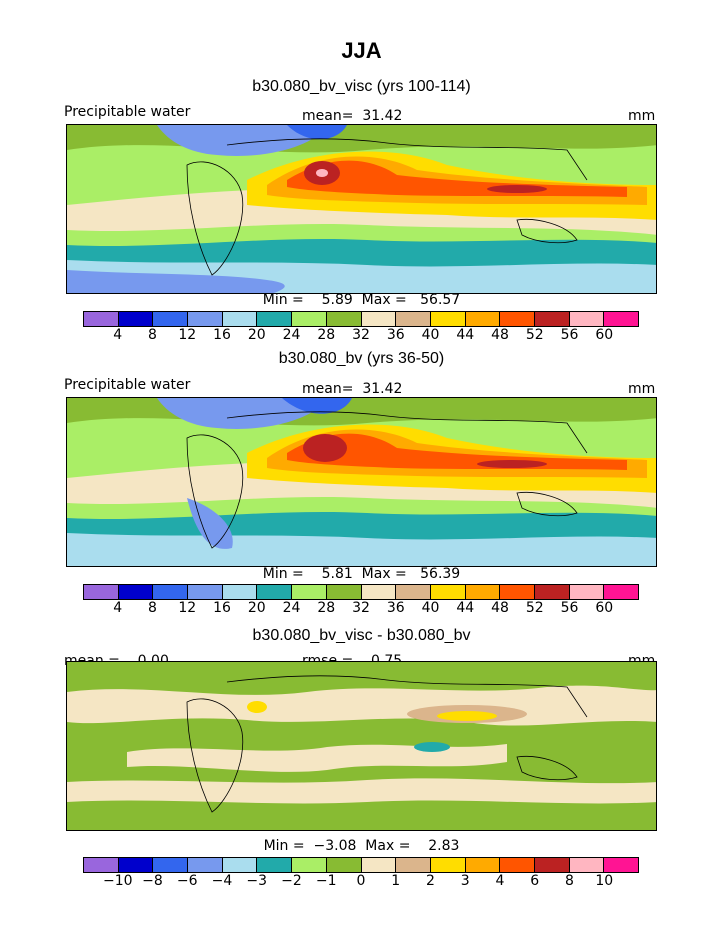 The height and width of the screenshot is (935, 723). Describe the element at coordinates (222, 608) in the screenshot. I see `colorbar-tick-label: 16` at that location.